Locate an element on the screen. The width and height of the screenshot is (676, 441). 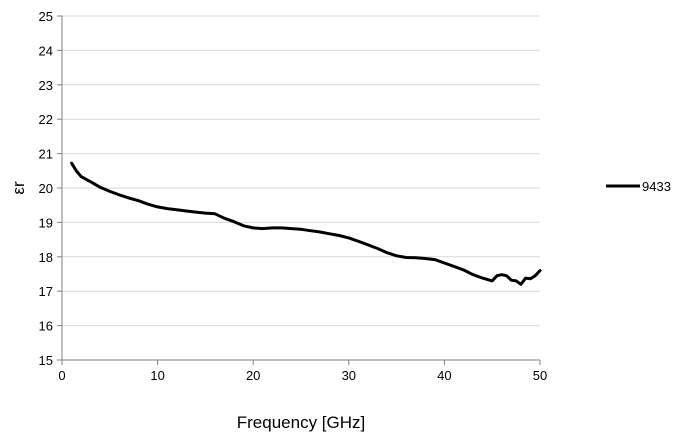
legend: 9433 is located at coordinates (638, 186).